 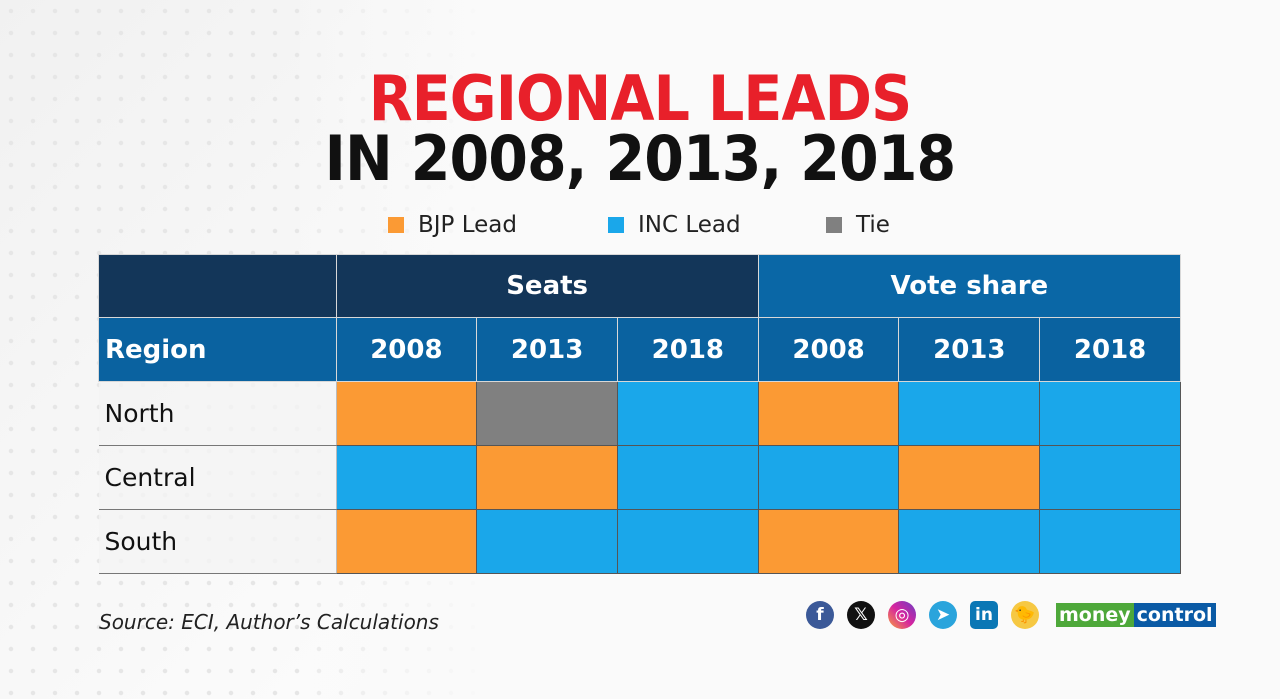 I want to click on table-row: Central, so click(x=639, y=477).